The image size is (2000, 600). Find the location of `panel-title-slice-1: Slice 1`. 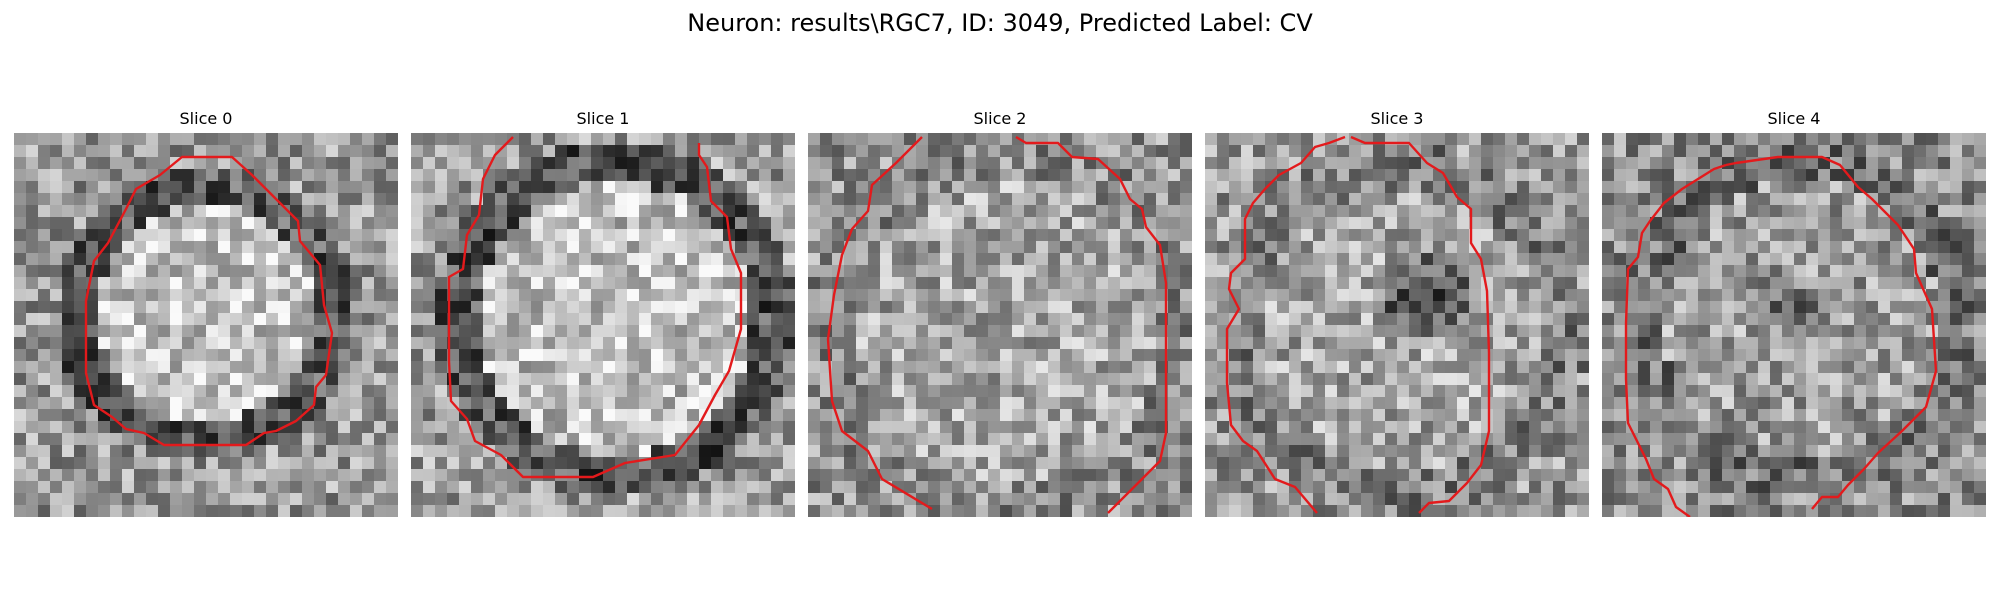

panel-title-slice-1: Slice 1 is located at coordinates (603, 119).